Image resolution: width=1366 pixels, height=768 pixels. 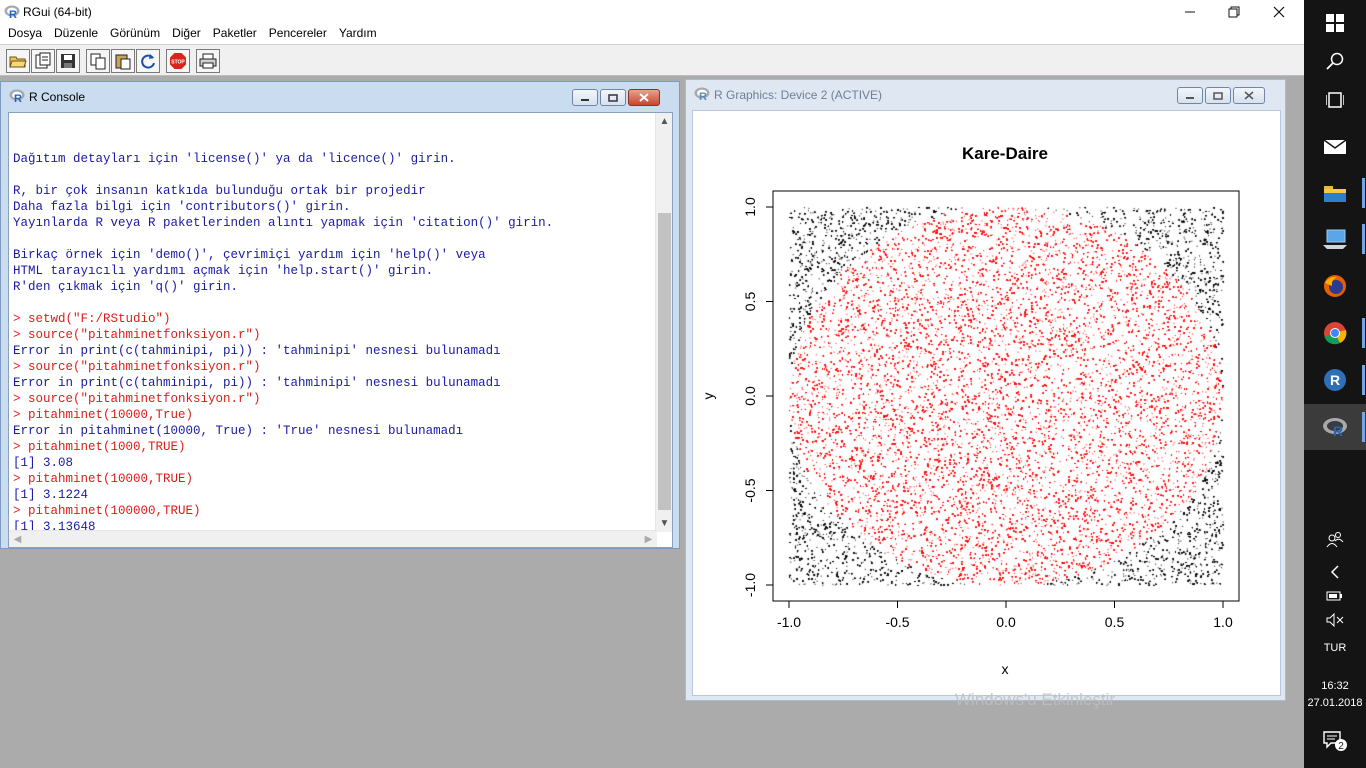 I want to click on stop-button: STOP, so click(x=178, y=61).